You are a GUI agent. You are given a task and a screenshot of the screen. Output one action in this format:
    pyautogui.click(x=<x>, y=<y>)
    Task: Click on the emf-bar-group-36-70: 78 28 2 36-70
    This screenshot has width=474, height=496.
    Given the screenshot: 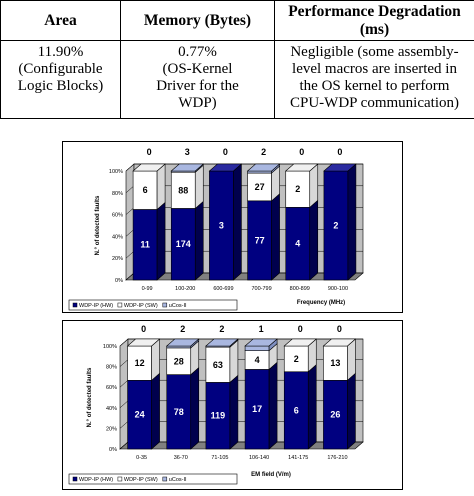 What is the action you would take?
    pyautogui.click(x=182, y=392)
    